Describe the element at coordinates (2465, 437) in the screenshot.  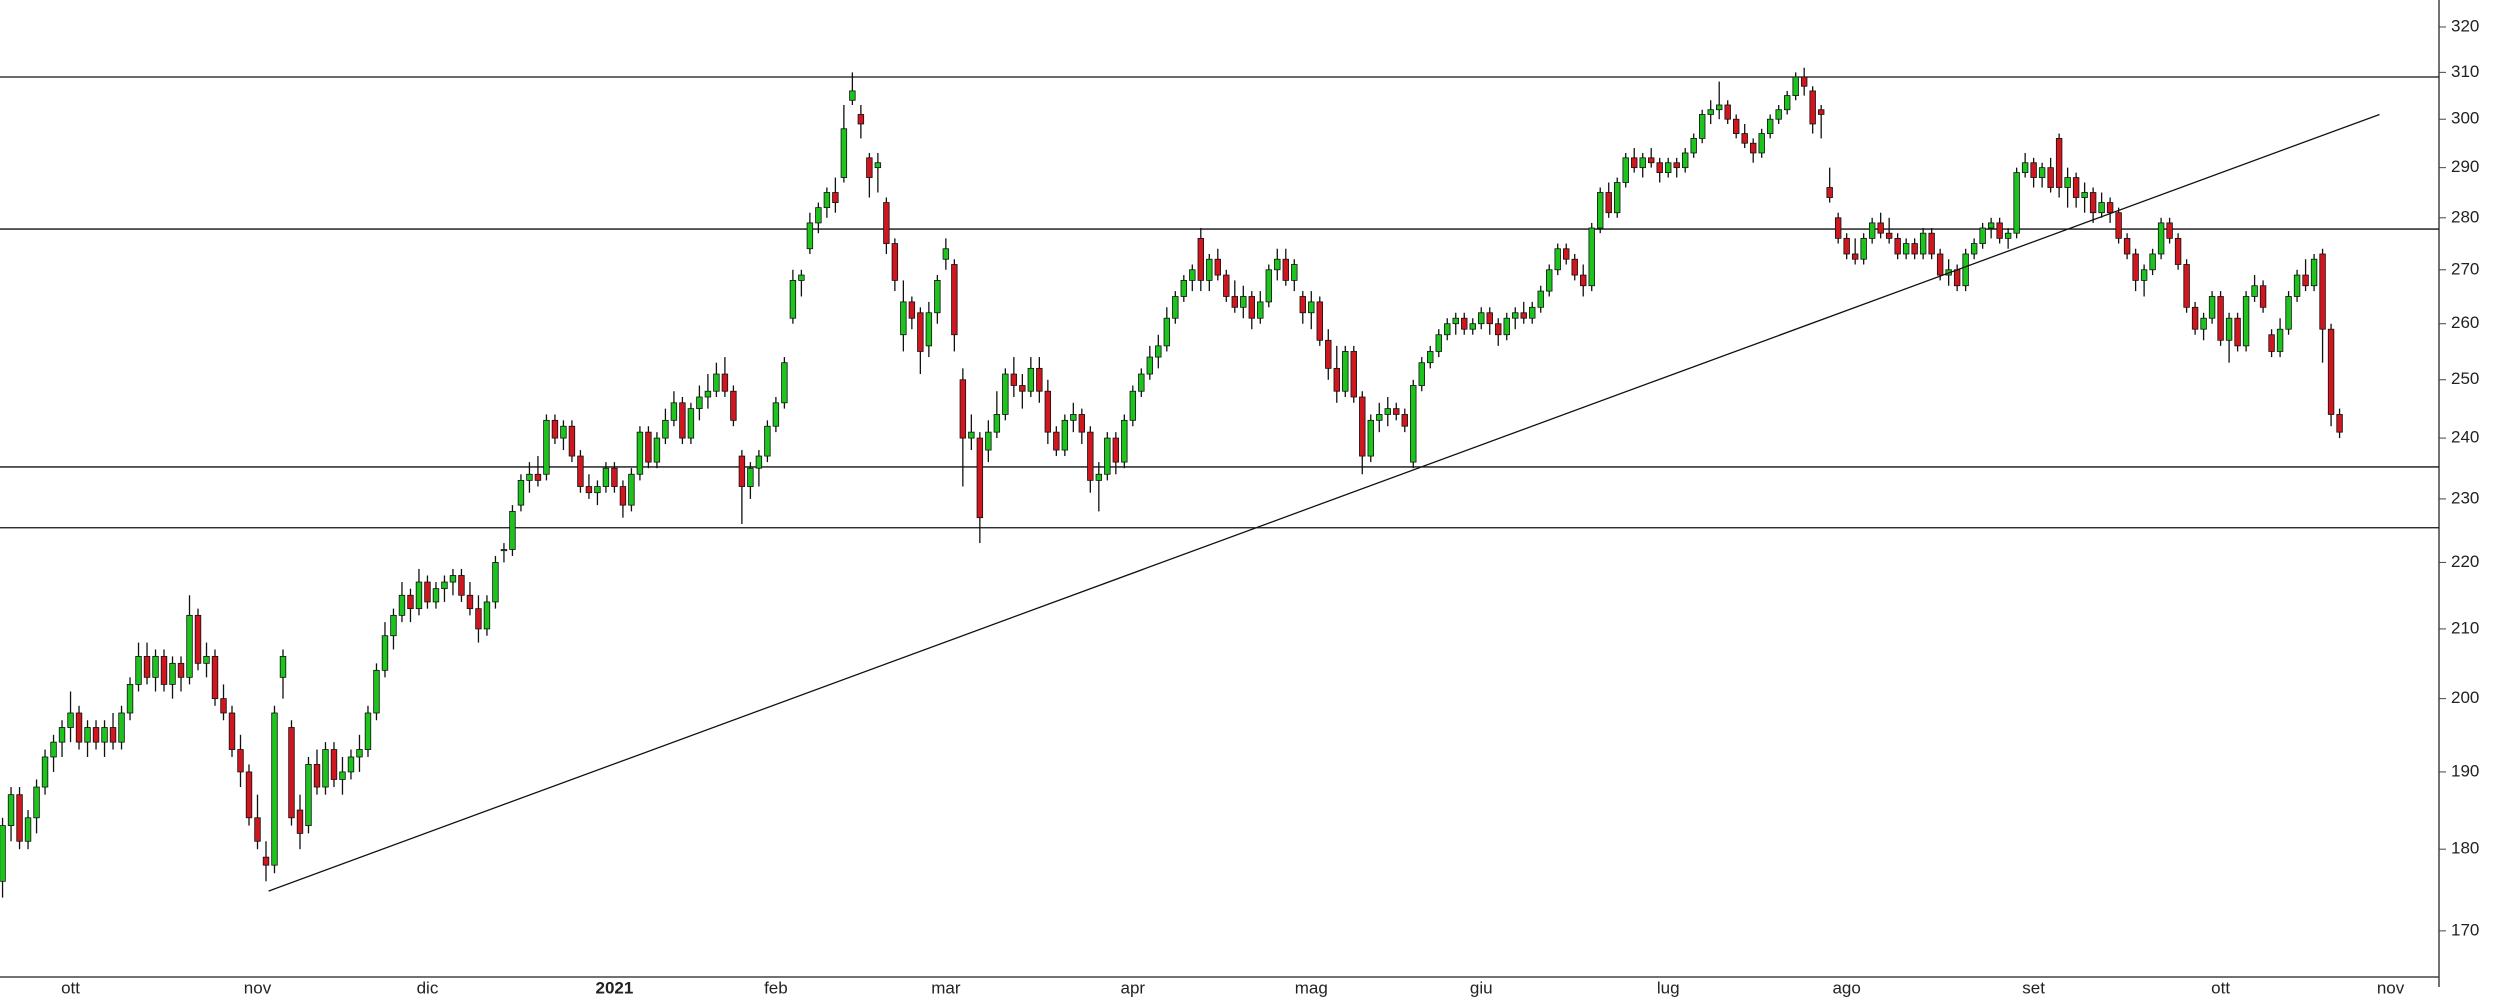
I see `y-tick-label: 240` at that location.